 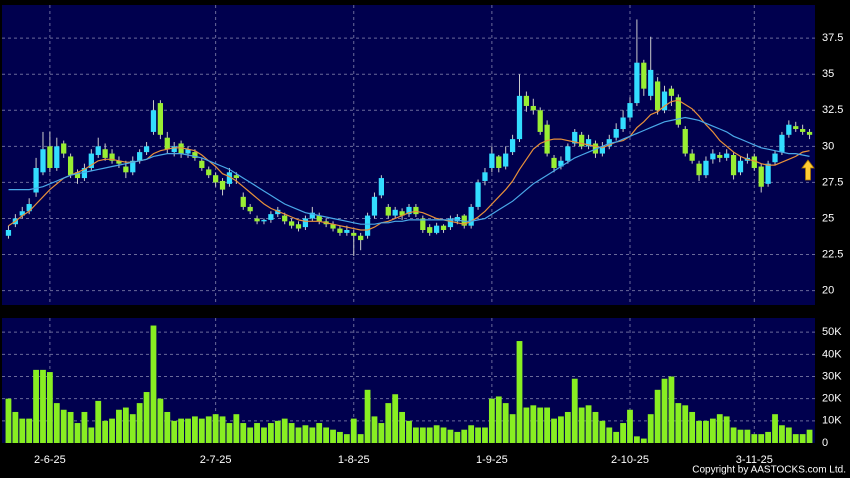 I want to click on copyright: Copyright by AASTOCKS.com Ltd., so click(x=769, y=470).